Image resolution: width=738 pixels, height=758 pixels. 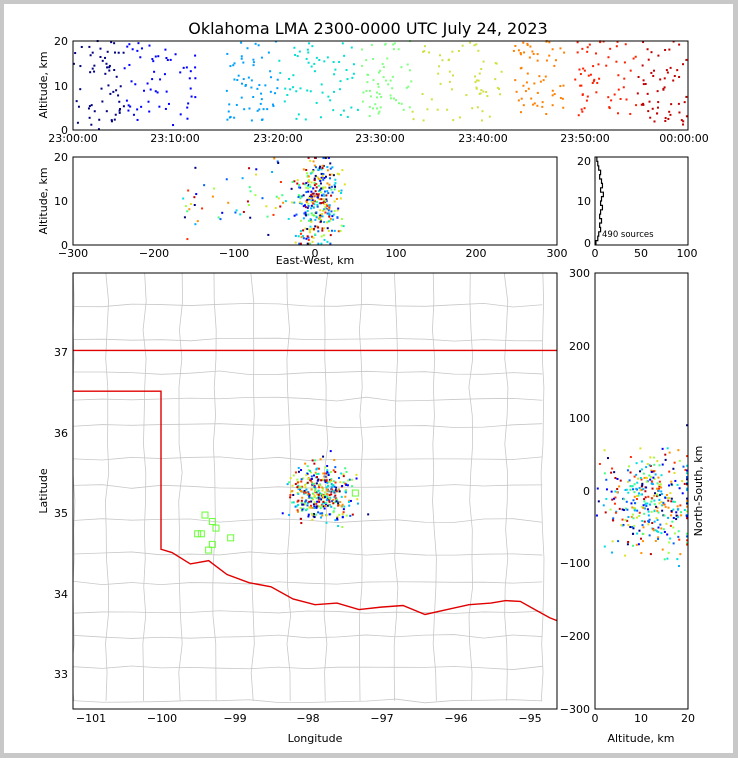 I want to click on northsouth-ytick: 100, so click(x=579, y=418).